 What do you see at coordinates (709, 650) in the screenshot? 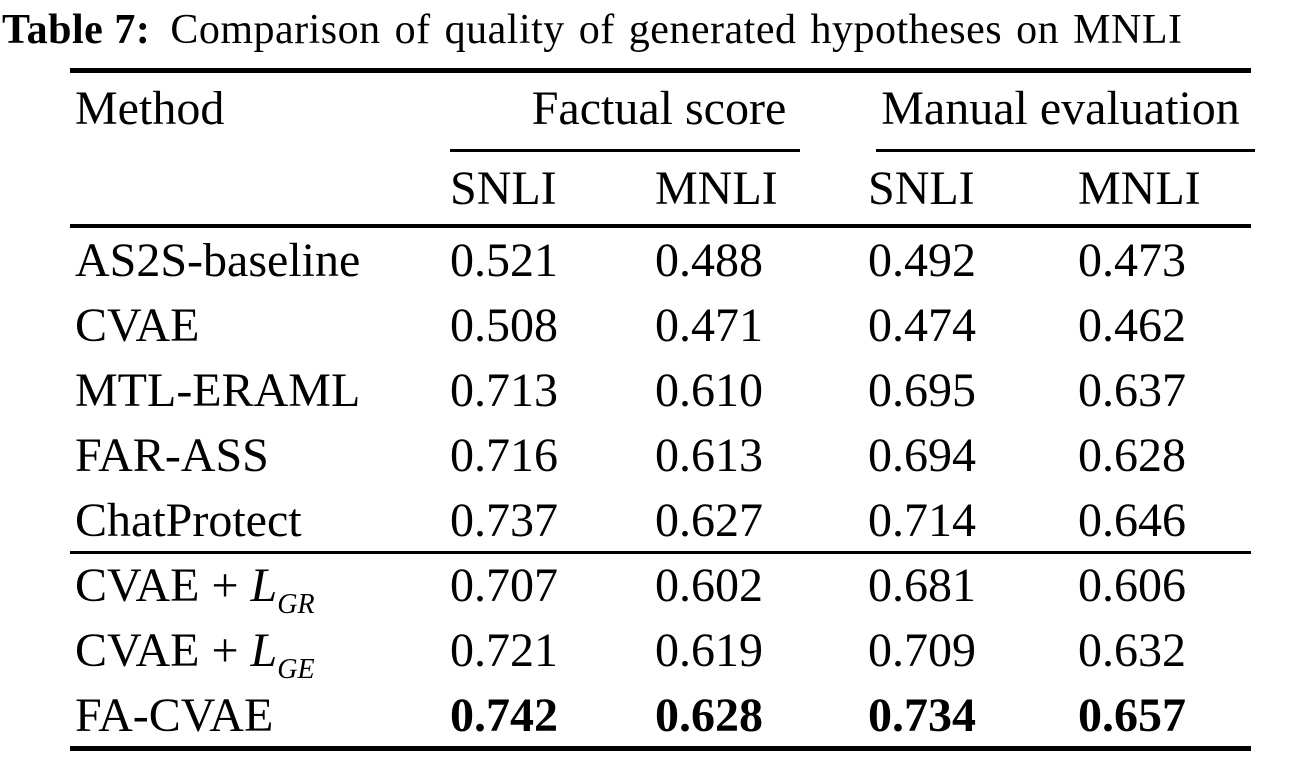
I see `value-cell: 0.619` at bounding box center [709, 650].